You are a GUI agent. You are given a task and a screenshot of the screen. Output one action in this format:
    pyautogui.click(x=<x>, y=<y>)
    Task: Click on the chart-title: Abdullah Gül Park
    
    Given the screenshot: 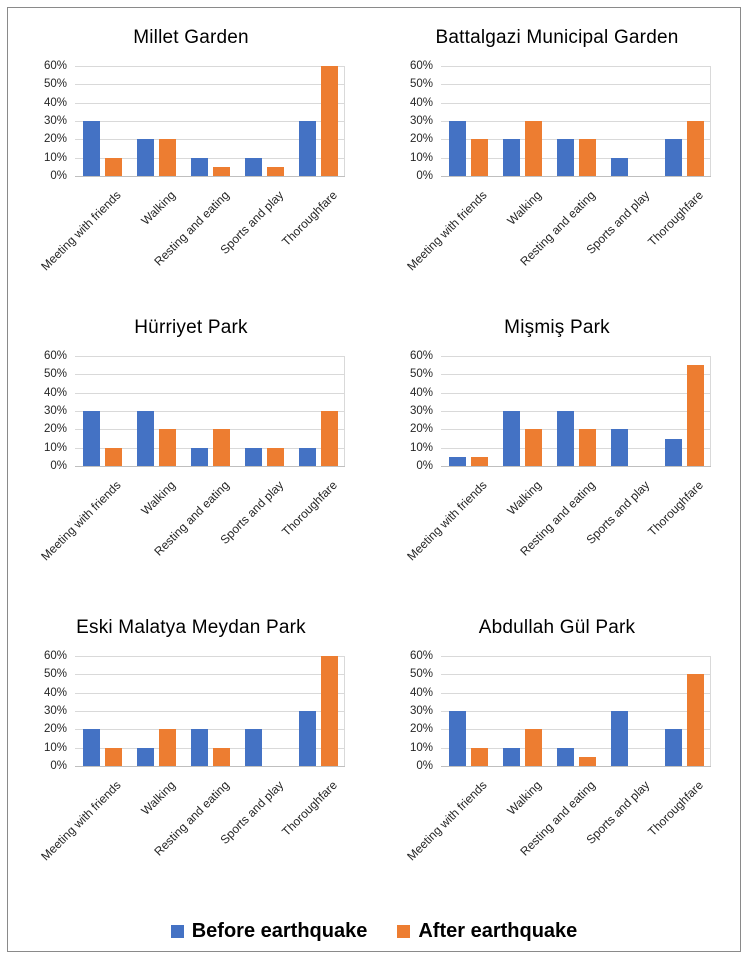 What is the action you would take?
    pyautogui.click(x=557, y=627)
    